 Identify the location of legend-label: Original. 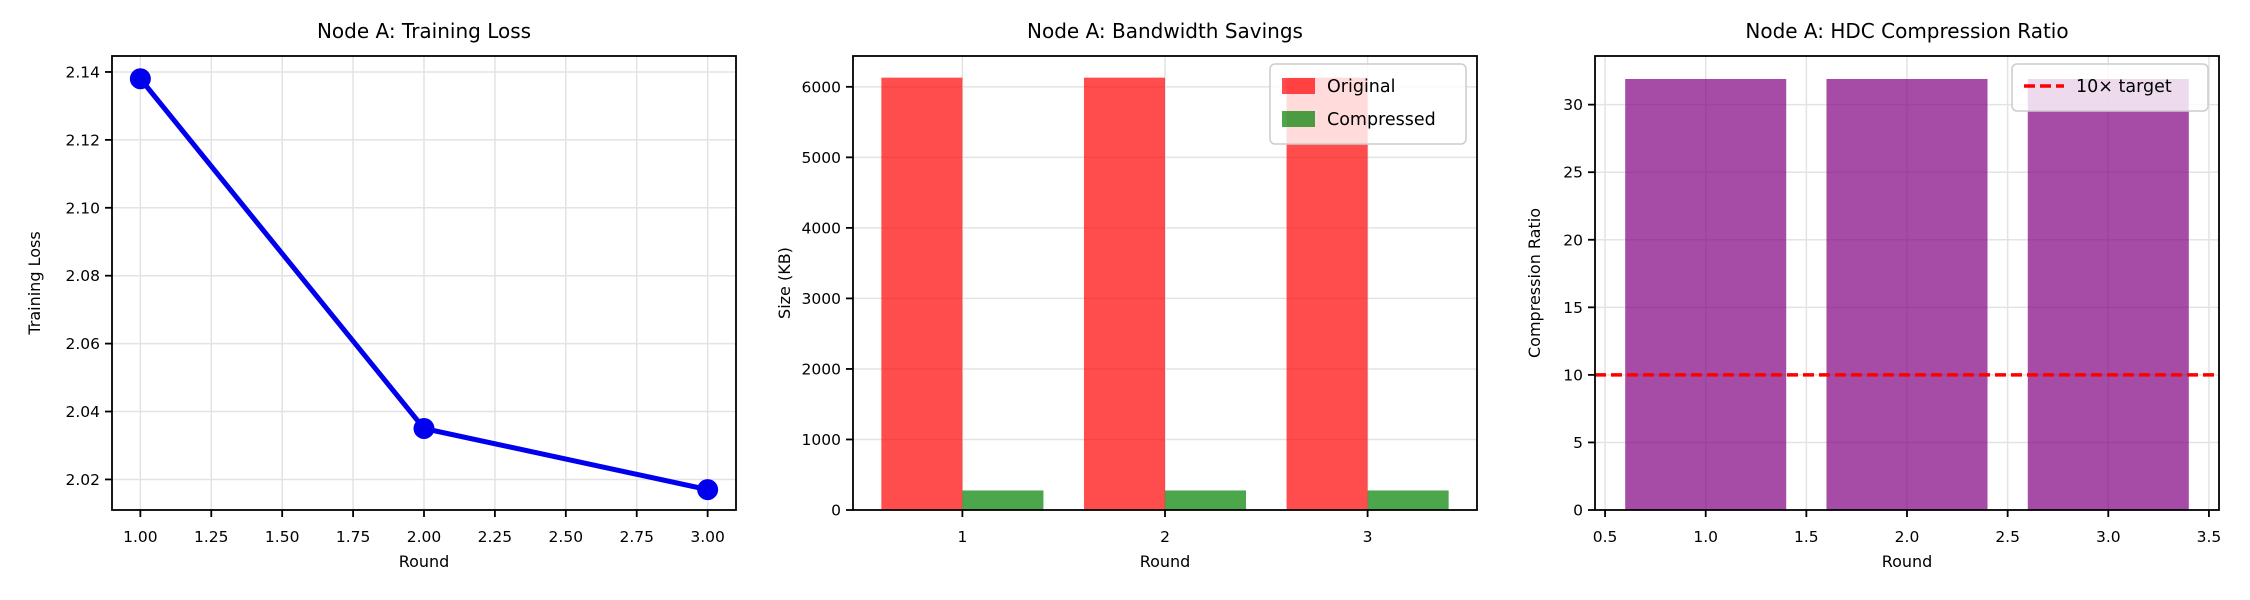
(1361, 87).